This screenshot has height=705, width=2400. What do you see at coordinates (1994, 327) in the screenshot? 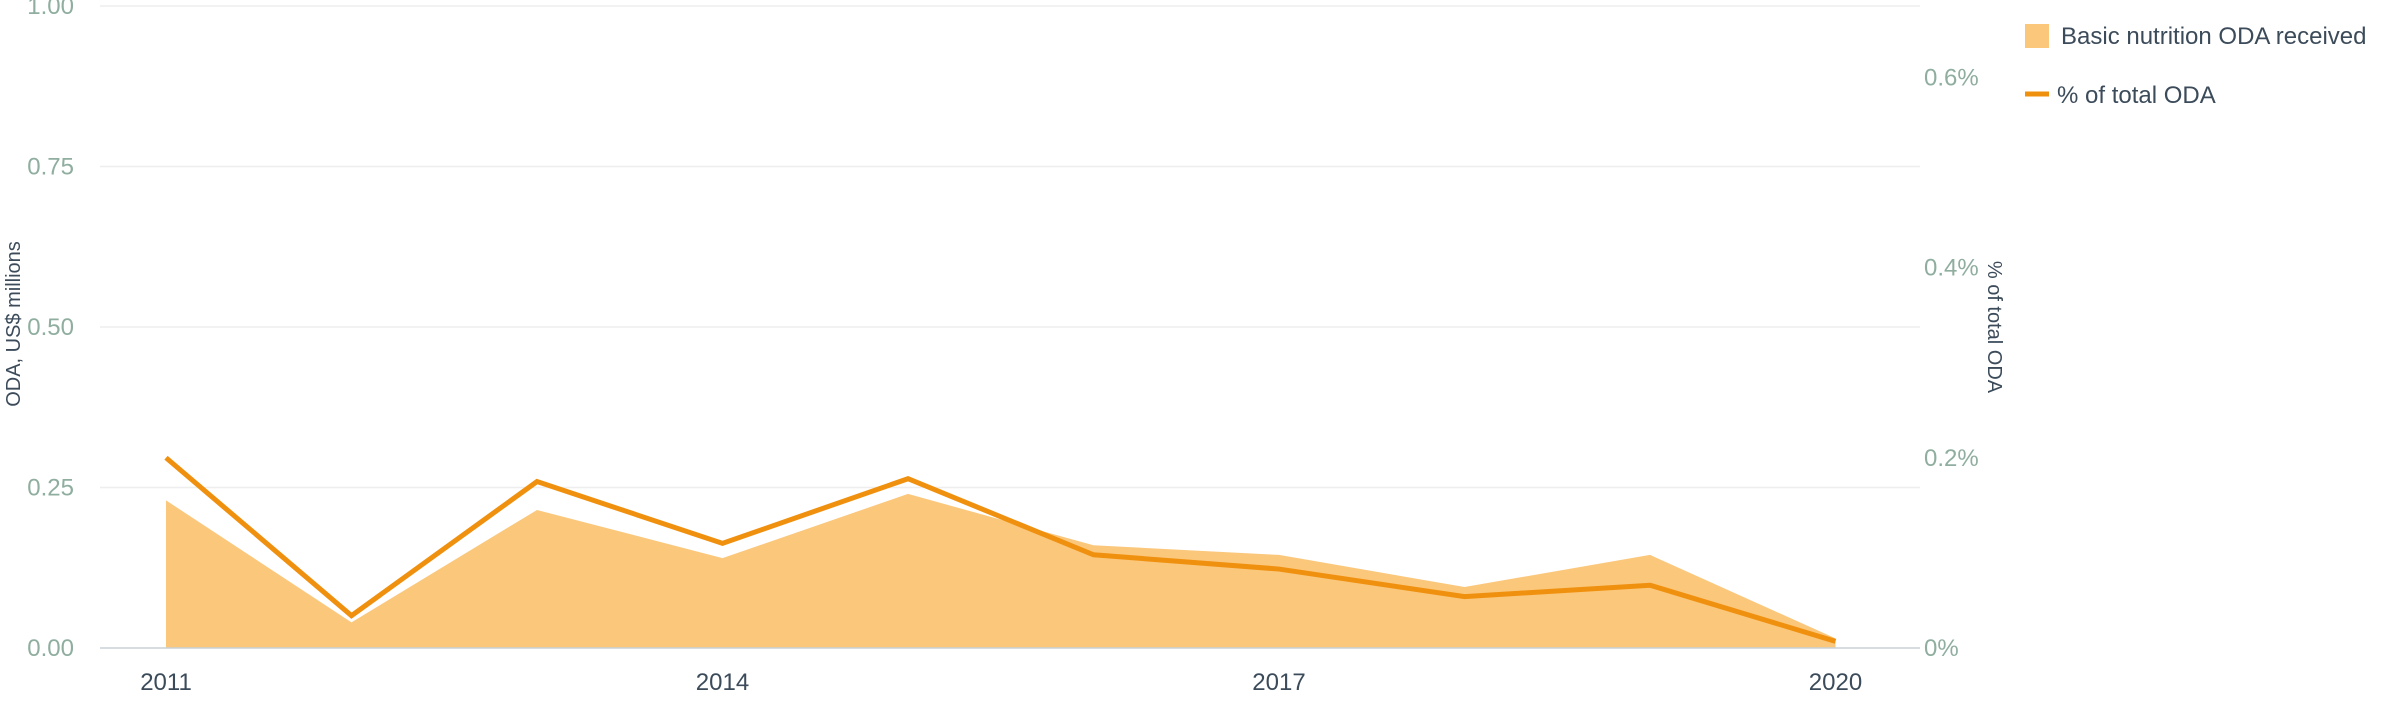
I see `right-axis-title: % of total ODA` at bounding box center [1994, 327].